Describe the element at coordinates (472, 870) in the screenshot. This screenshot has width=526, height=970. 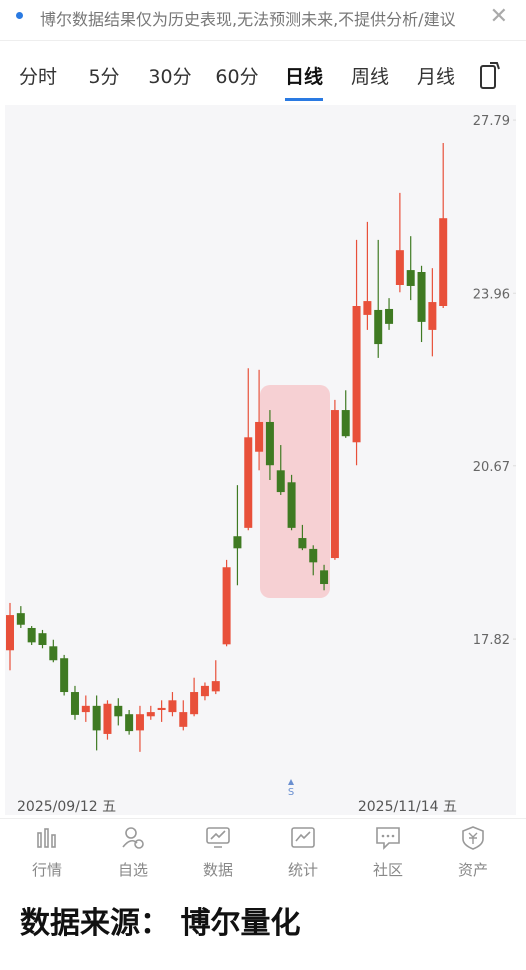
I see `nav-label: 资产` at that location.